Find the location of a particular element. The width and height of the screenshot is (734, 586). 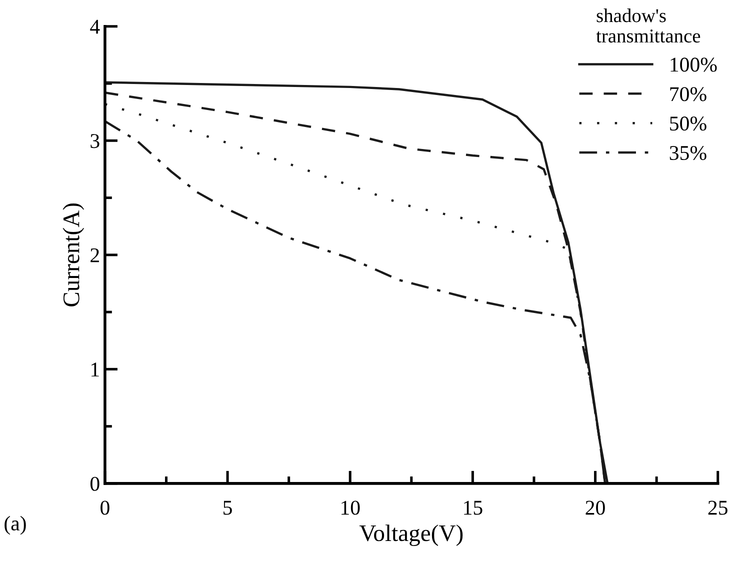

x-tick-label: 10 is located at coordinates (351, 507).